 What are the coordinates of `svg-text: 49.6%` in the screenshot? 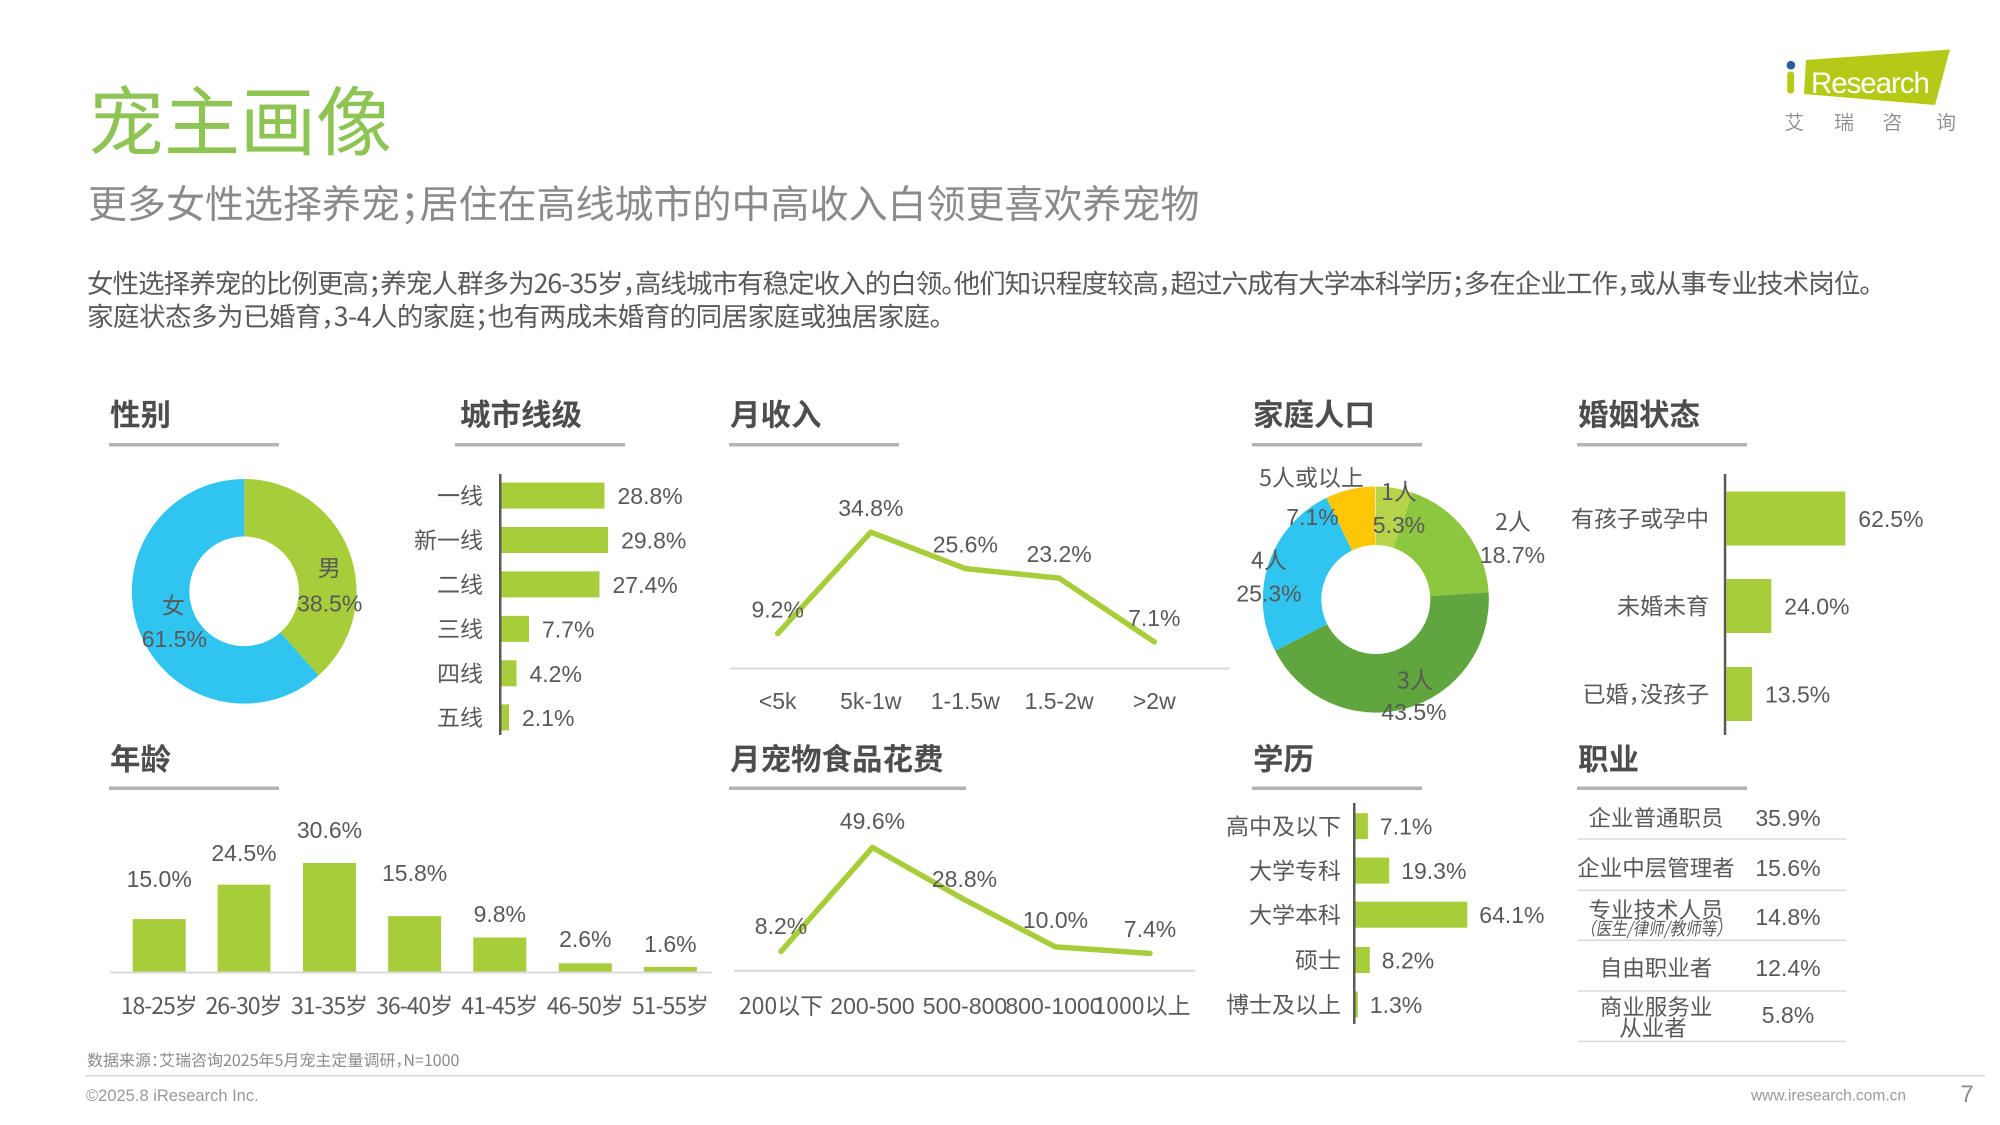 It's located at (872, 821).